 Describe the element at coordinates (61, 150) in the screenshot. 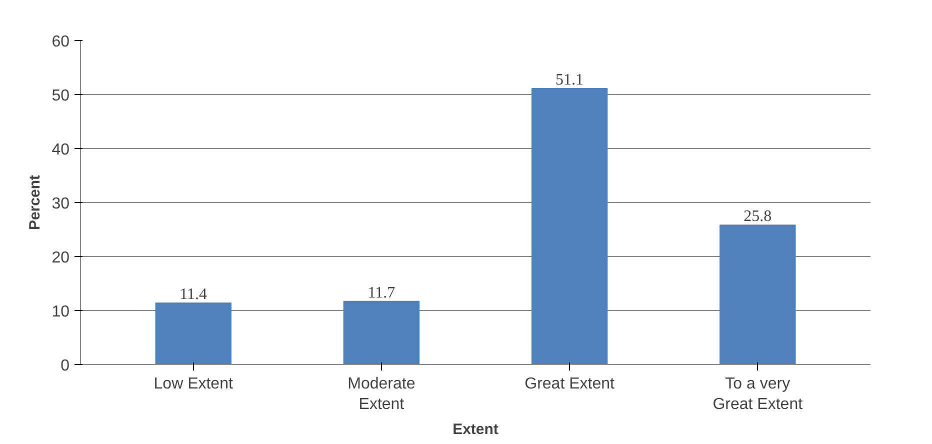

I see `y-tick-label: 40` at that location.